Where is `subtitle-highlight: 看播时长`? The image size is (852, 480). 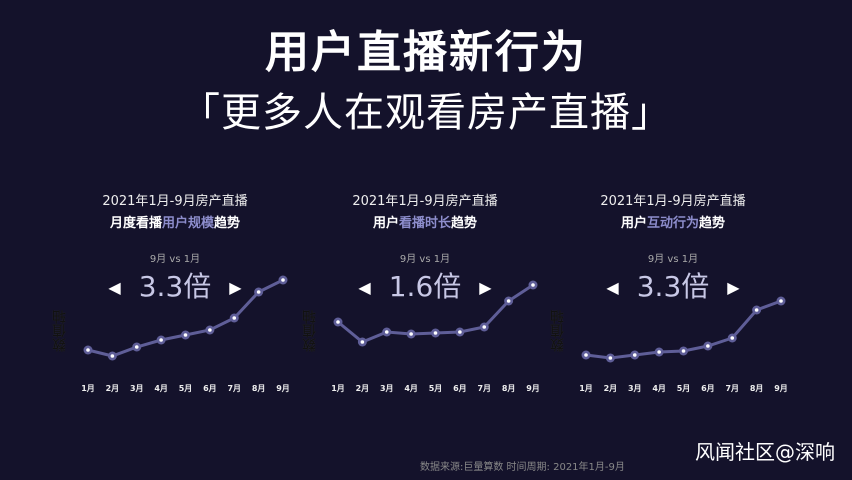 subtitle-highlight: 看播时长 is located at coordinates (424, 223).